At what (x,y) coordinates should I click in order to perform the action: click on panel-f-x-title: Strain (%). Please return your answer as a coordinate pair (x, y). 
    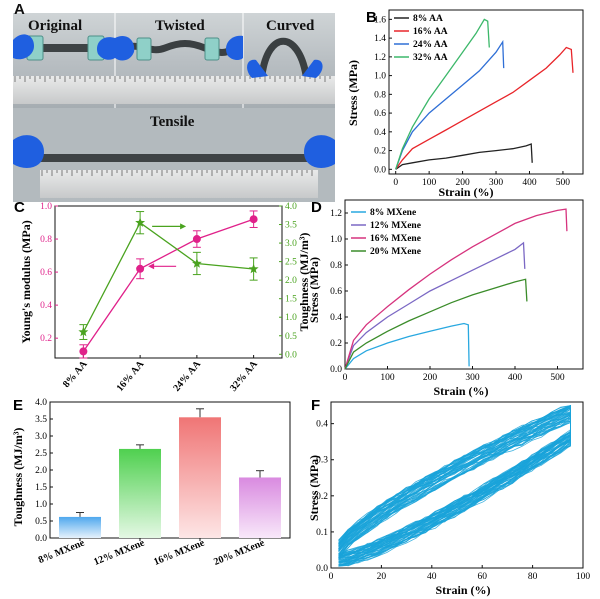
    Looking at the image, I should click on (463, 590).